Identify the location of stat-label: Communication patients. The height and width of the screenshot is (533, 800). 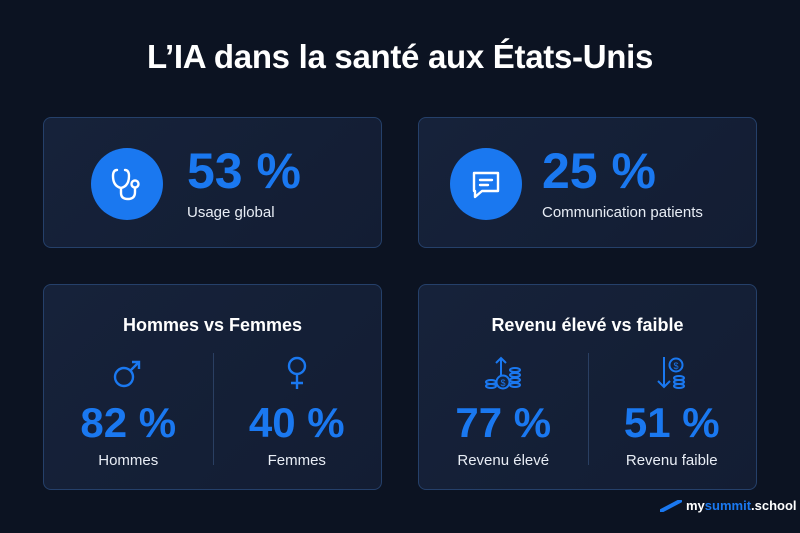
(622, 212).